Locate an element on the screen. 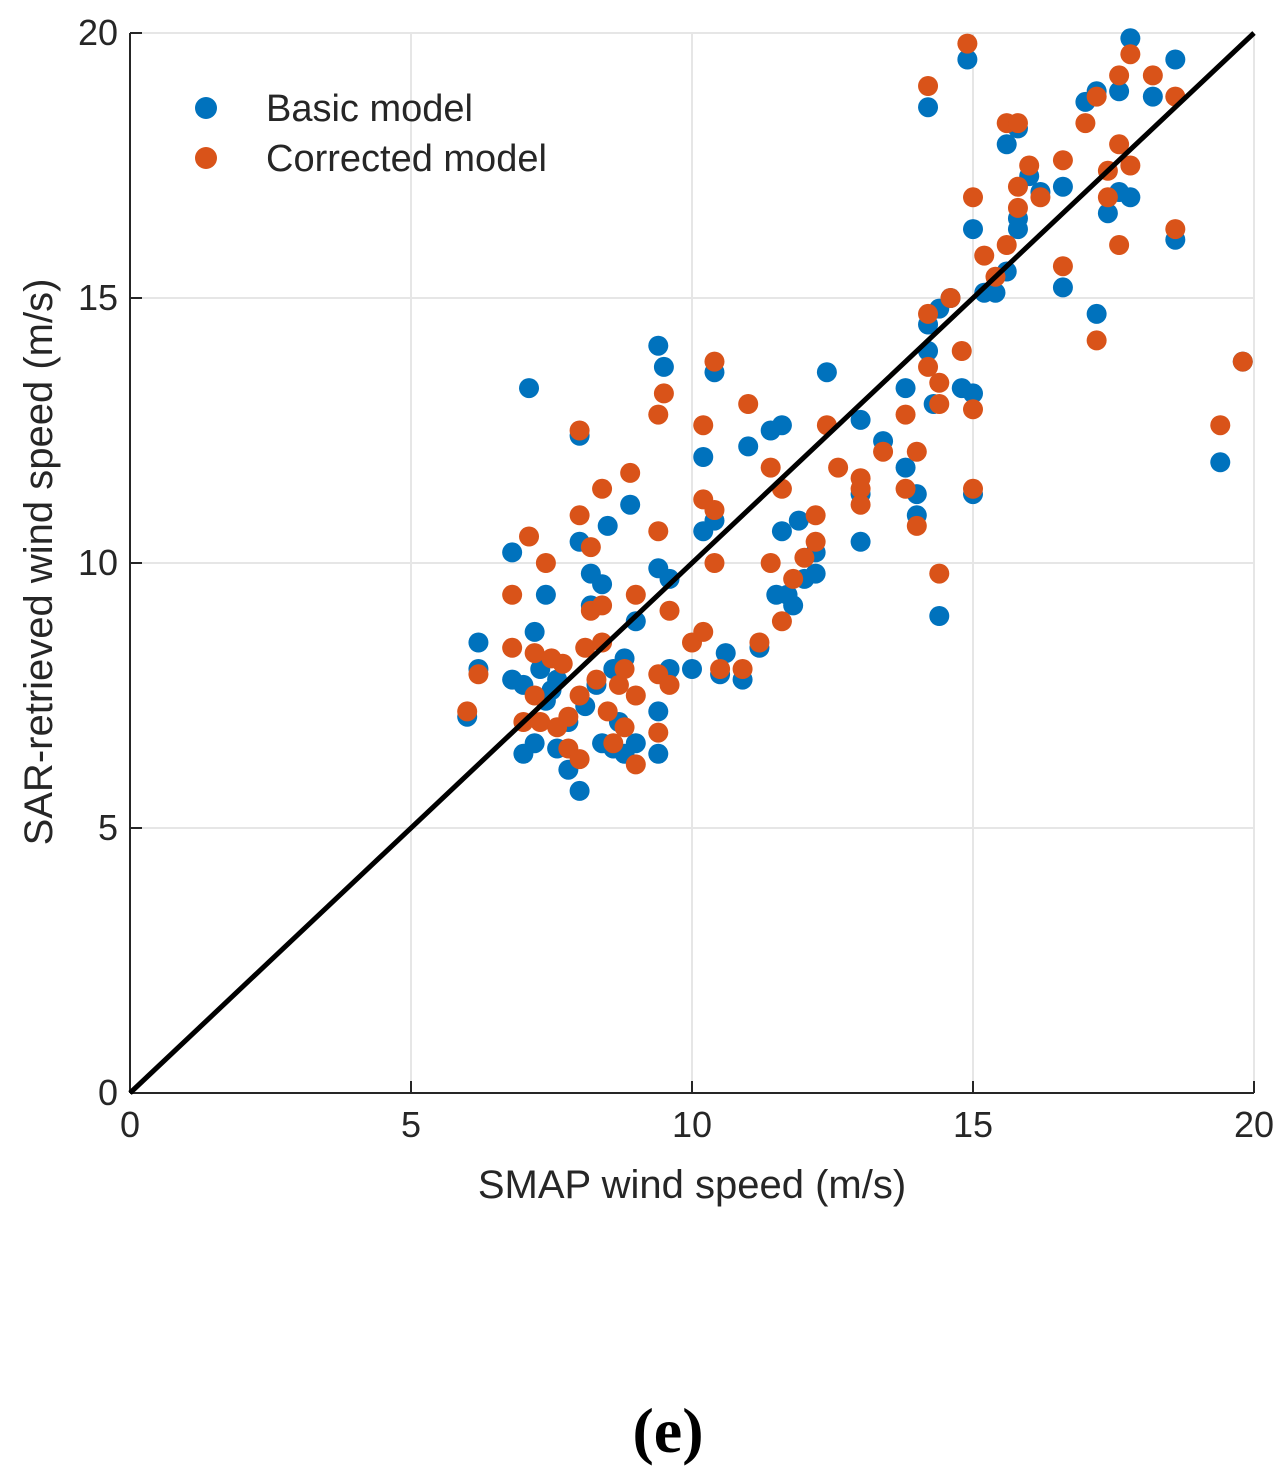 This screenshot has height=1484, width=1287. x-tick-label: 15 is located at coordinates (973, 1124).